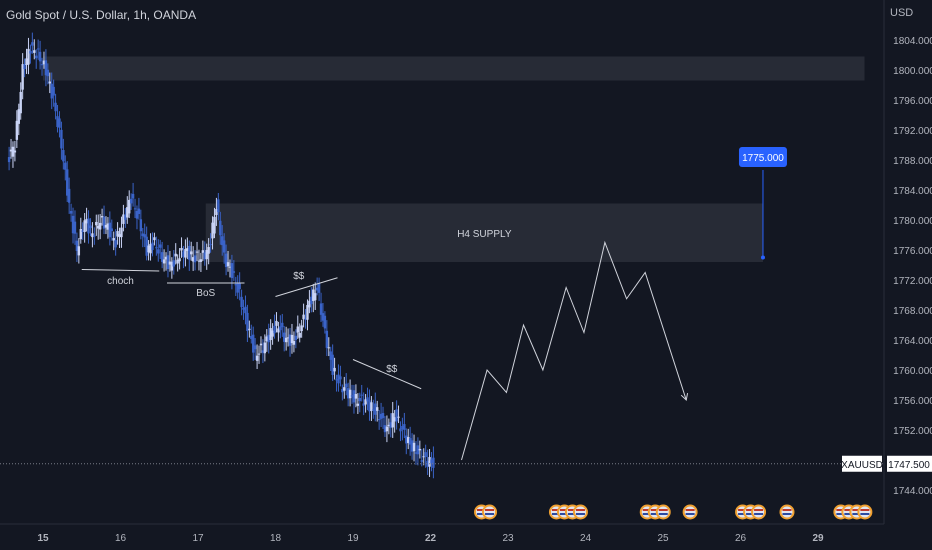 Image resolution: width=932 pixels, height=550 pixels. What do you see at coordinates (586, 538) in the screenshot?
I see `date-tick-label: 24` at bounding box center [586, 538].